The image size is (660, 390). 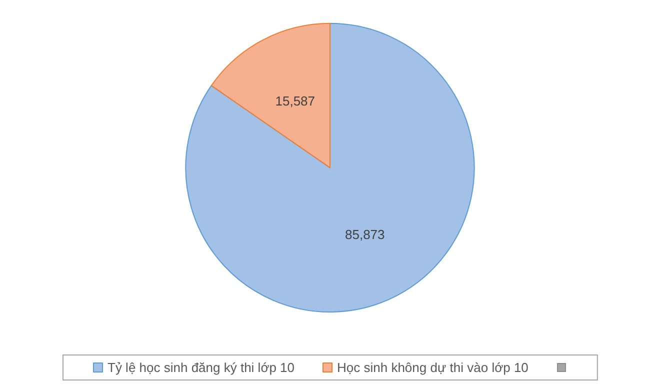 What do you see at coordinates (364, 234) in the screenshot?
I see `data-label: 85,873` at bounding box center [364, 234].